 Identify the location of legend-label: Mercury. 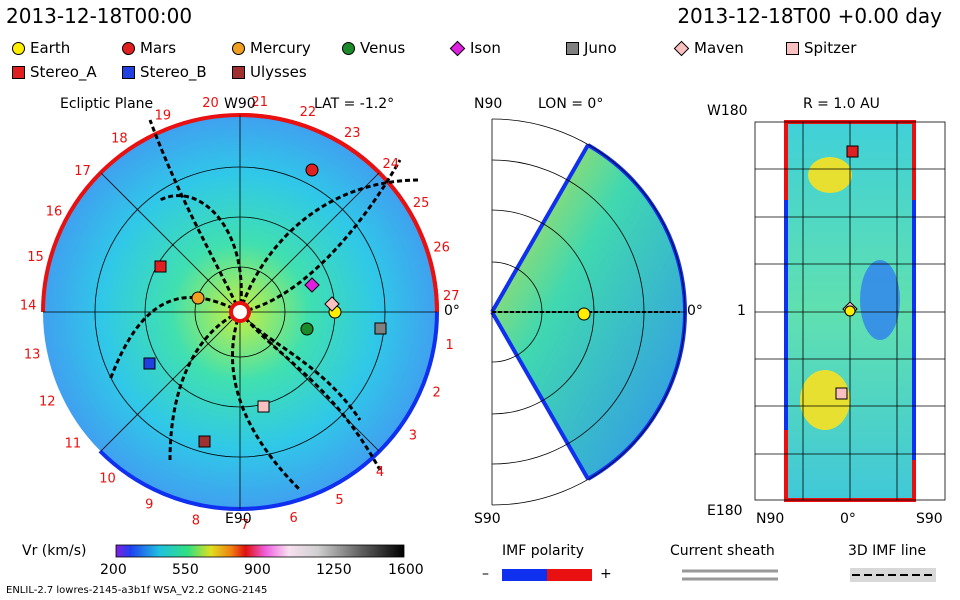
(280, 48).